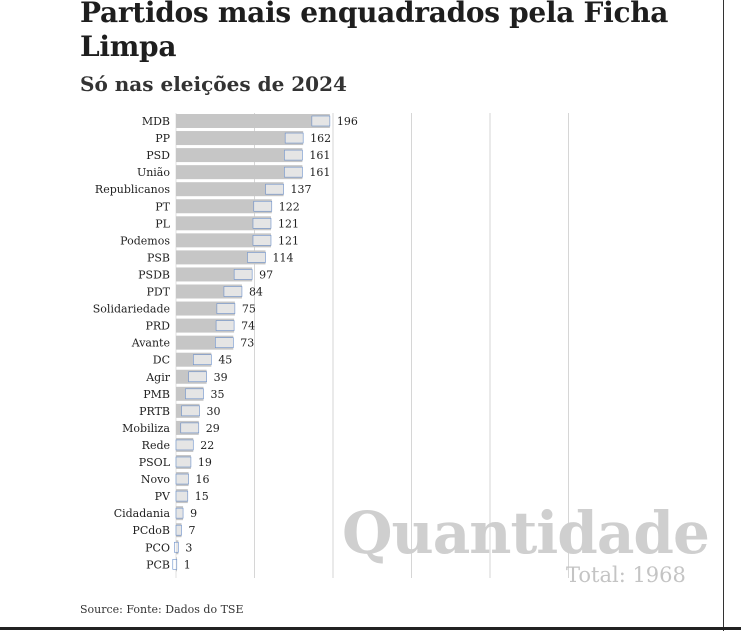 The image size is (741, 631). What do you see at coordinates (214, 274) in the screenshot?
I see `bar-psdb` at bounding box center [214, 274].